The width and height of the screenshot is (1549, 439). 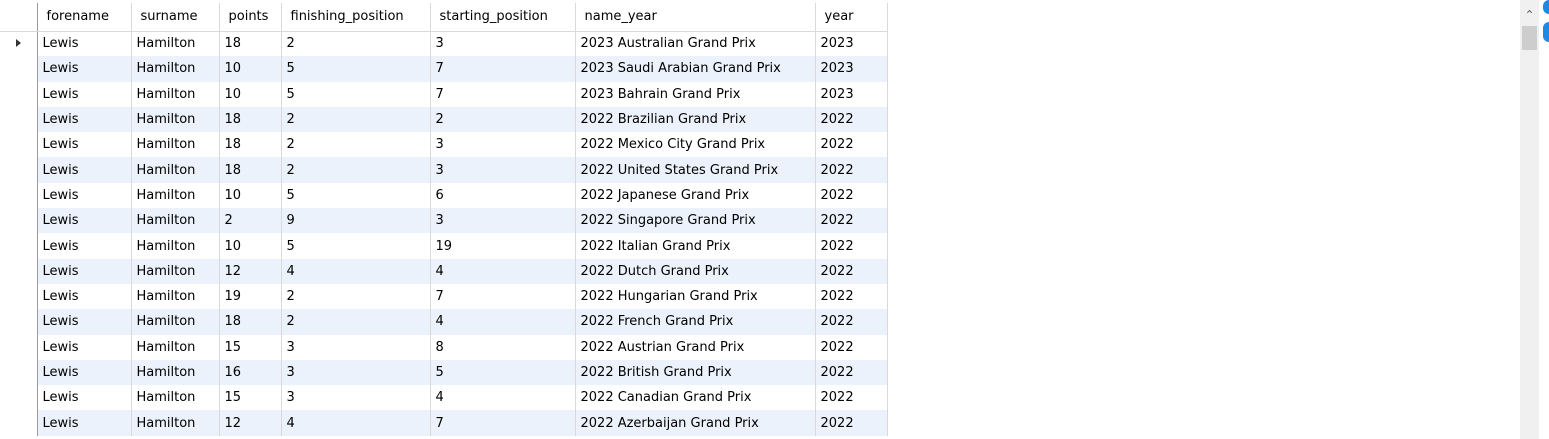 I want to click on column-header-starting-position: starting_position, so click(x=503, y=17).